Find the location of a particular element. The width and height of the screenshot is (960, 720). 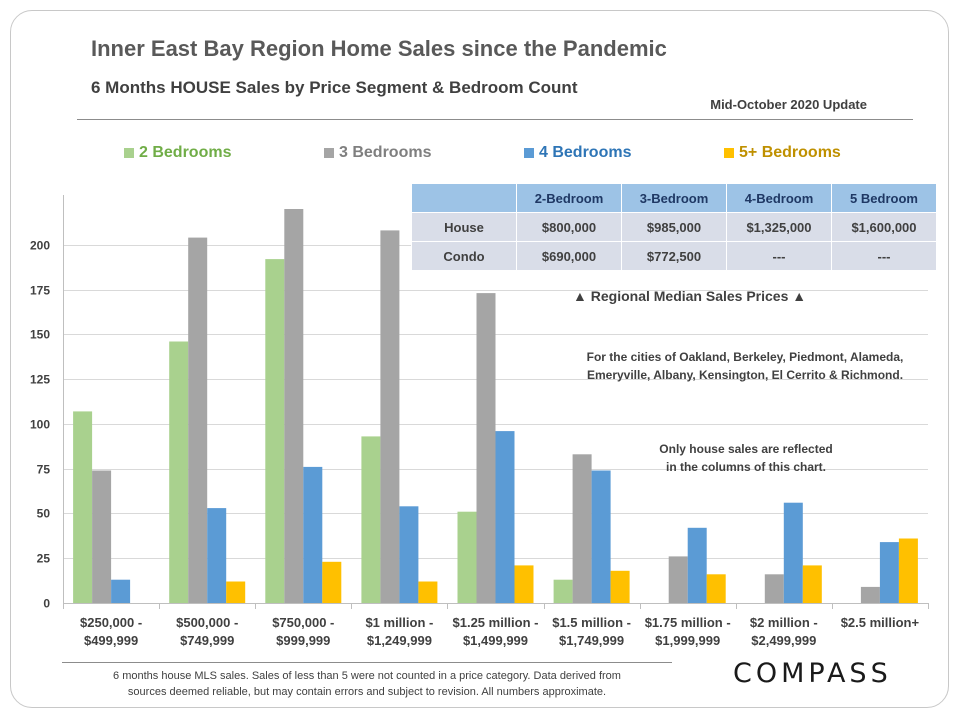

x-category-label: $2 million - is located at coordinates (784, 622).